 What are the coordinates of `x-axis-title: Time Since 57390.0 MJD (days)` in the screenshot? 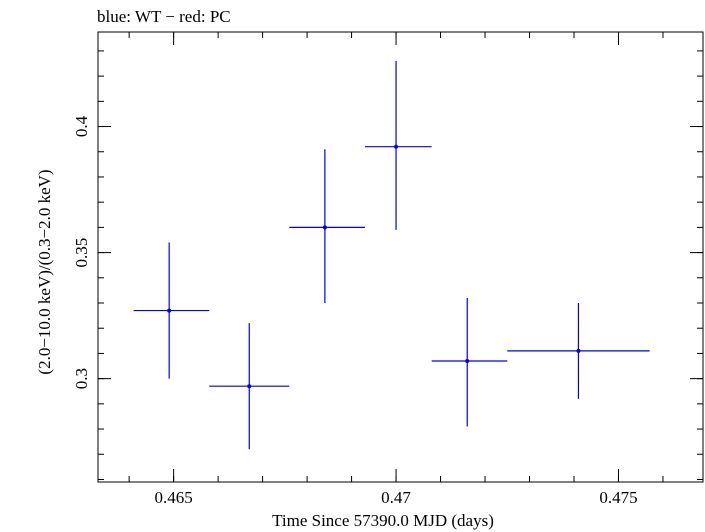 It's located at (383, 520).